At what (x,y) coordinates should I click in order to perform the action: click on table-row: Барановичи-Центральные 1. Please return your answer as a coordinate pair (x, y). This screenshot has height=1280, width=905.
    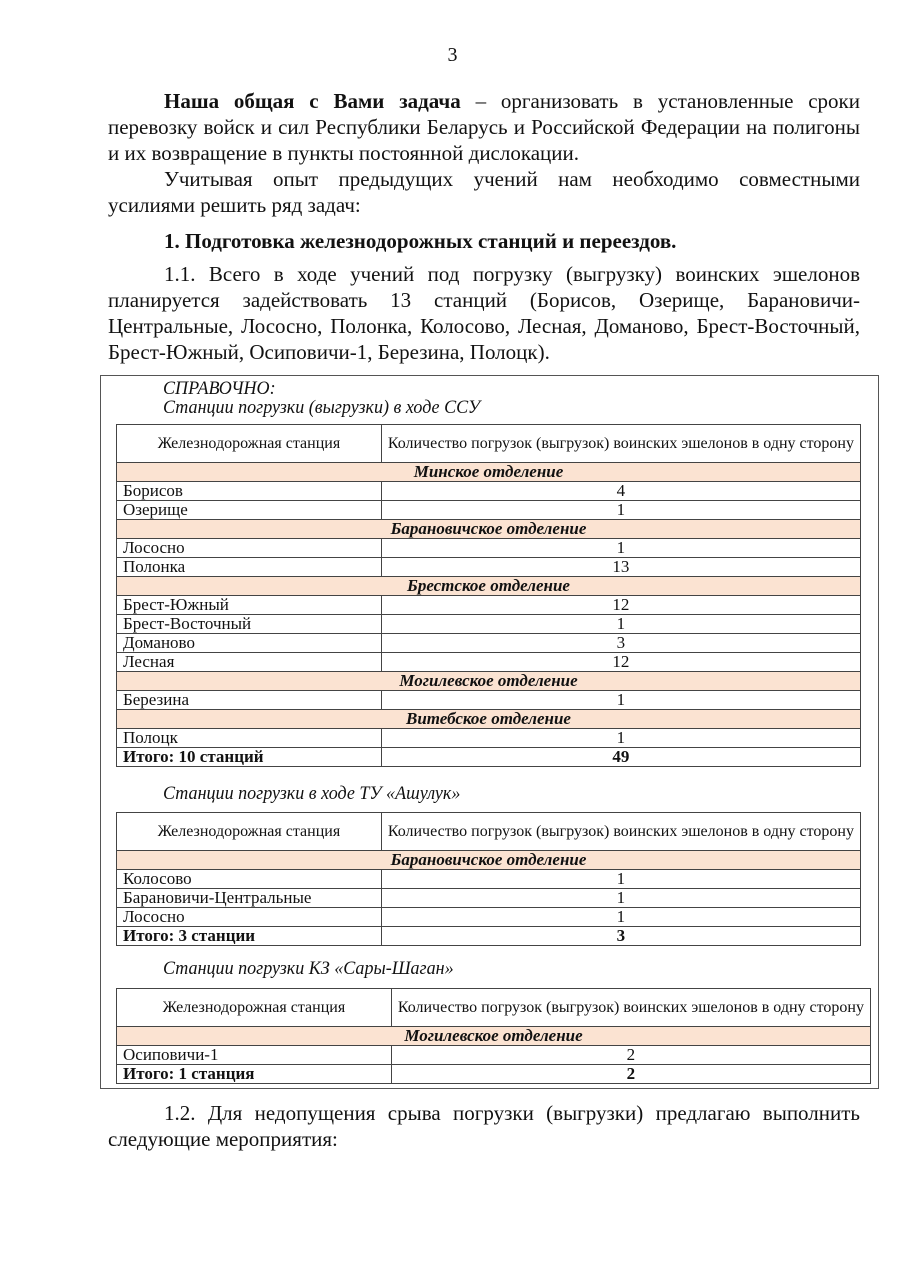
    Looking at the image, I should click on (489, 898).